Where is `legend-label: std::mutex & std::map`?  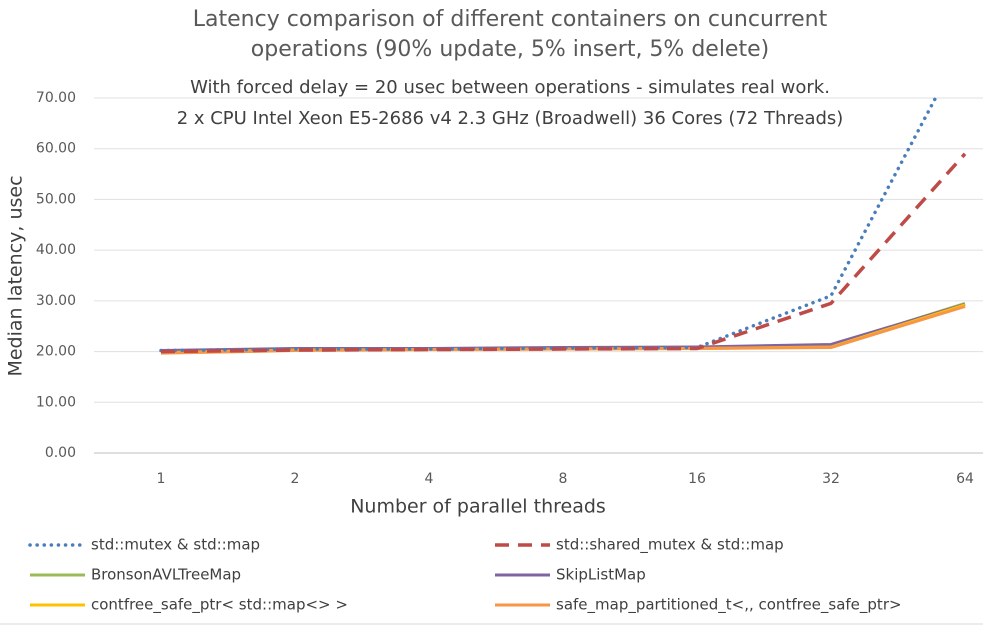 legend-label: std::mutex & std::map is located at coordinates (175, 545).